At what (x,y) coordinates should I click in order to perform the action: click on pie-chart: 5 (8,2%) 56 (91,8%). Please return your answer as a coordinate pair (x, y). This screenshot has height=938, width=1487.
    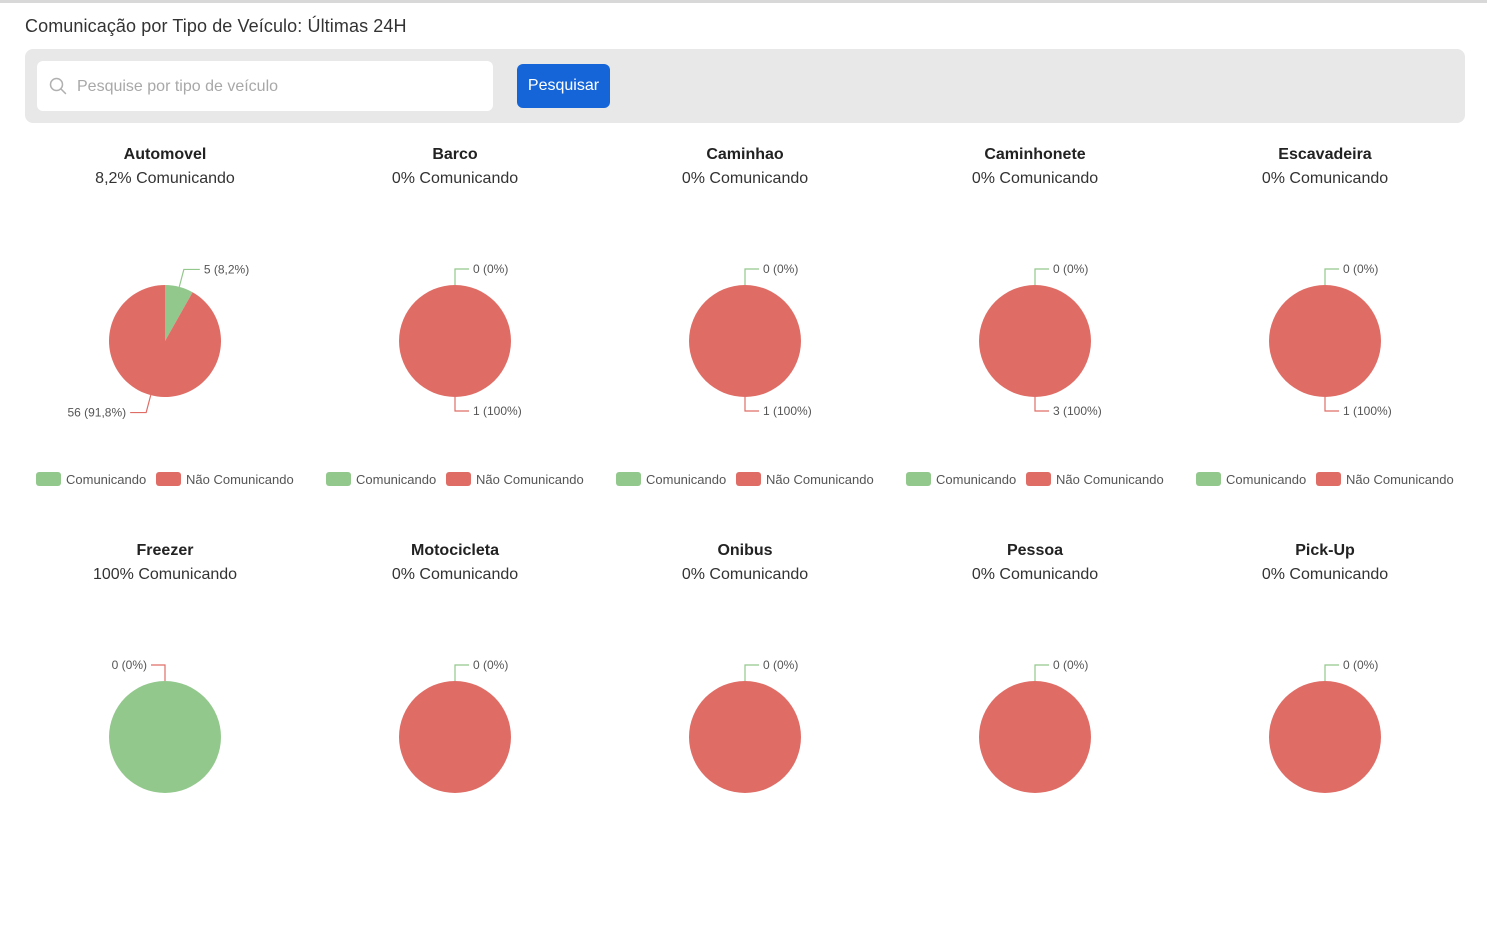
    Looking at the image, I should click on (158, 341).